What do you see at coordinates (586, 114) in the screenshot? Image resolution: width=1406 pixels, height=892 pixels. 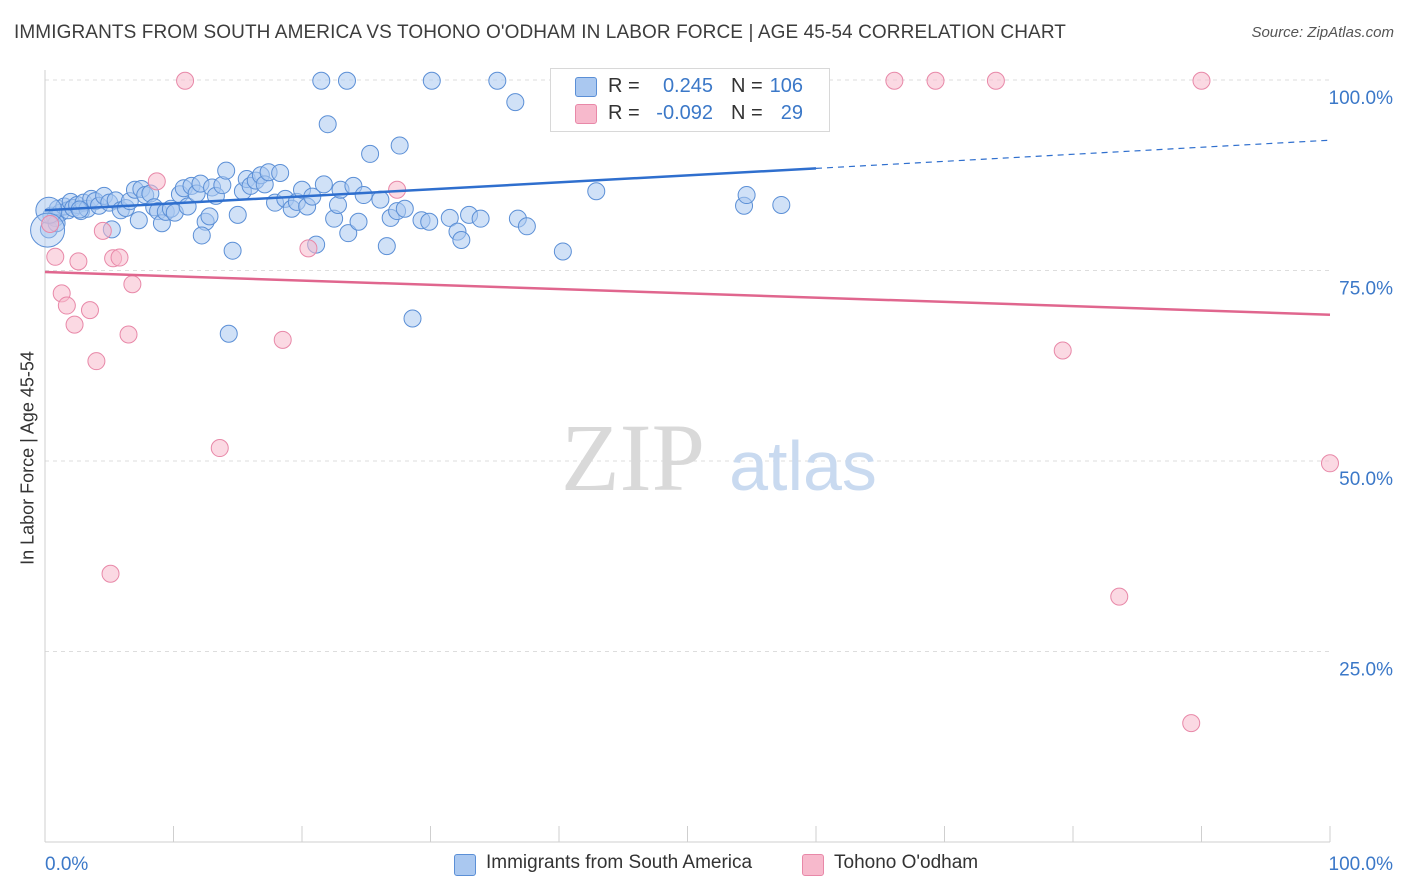 I see `legend-swatch-pink` at bounding box center [586, 114].